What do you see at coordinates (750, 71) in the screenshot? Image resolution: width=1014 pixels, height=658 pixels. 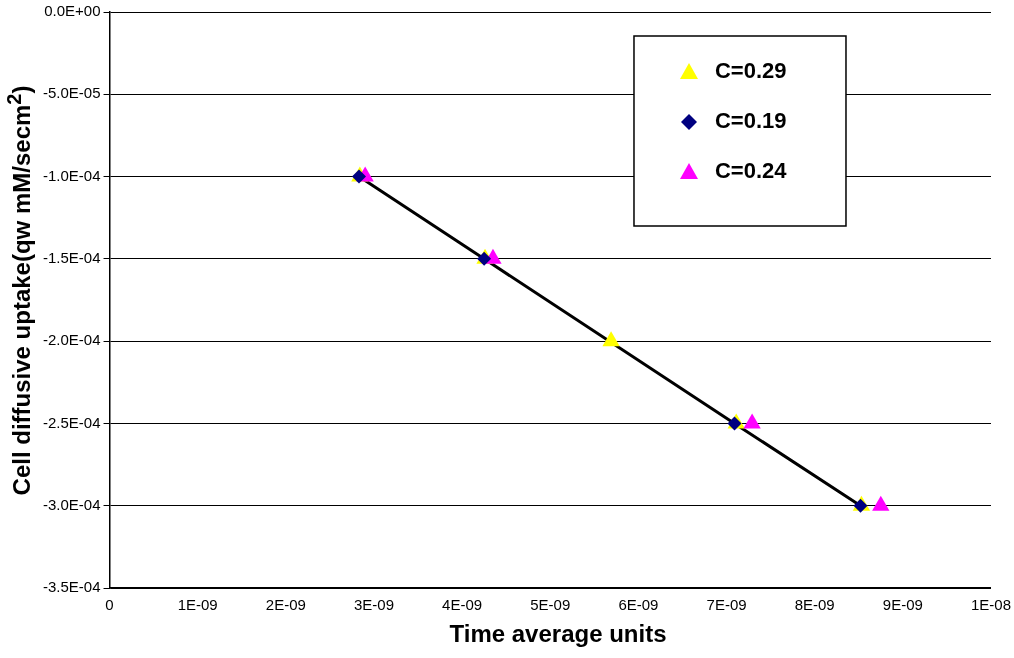 I see `legend-label: C=0.29` at bounding box center [750, 71].